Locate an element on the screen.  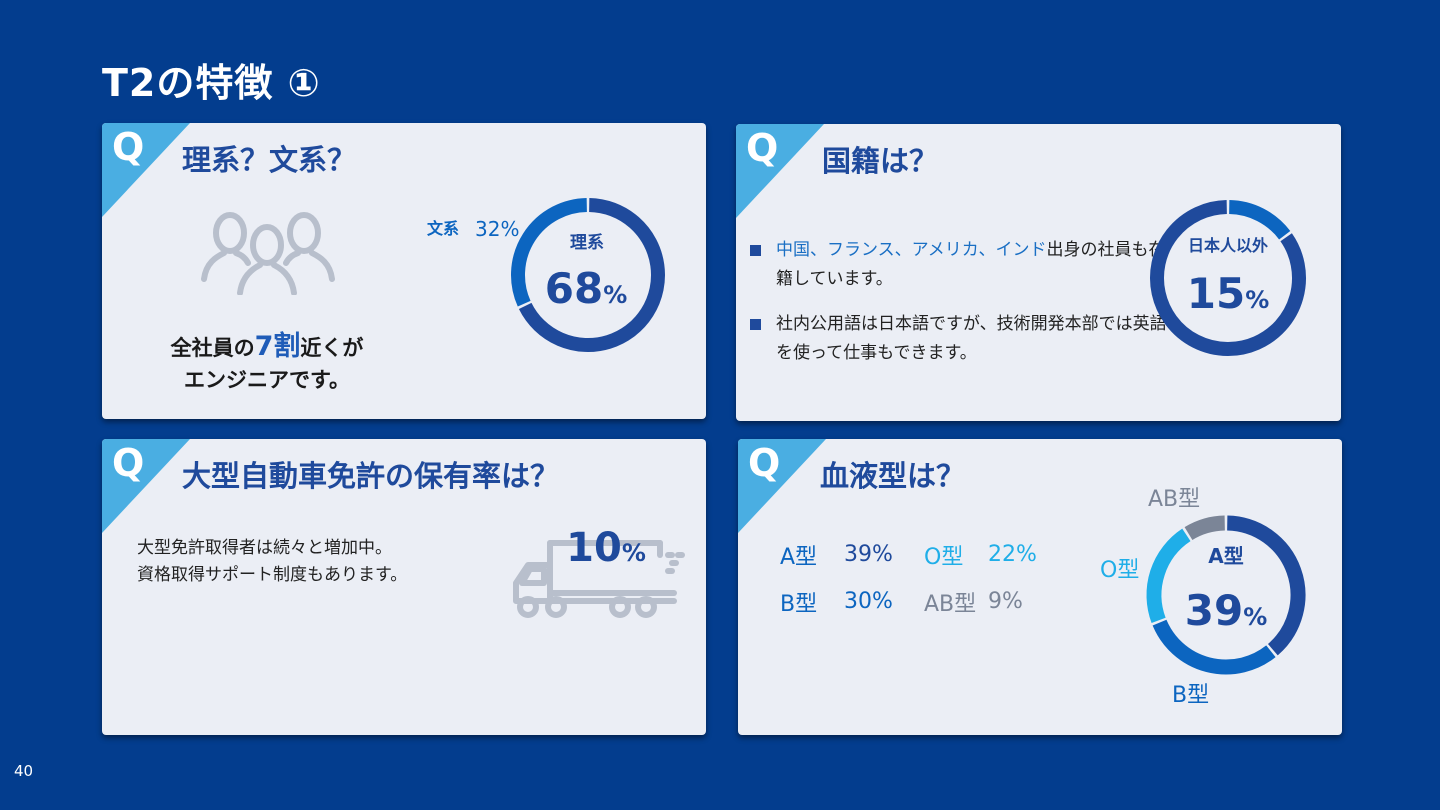
bullet-item: 中国、フランス、アメリカ、インド出身の社員も在籍しています。 is located at coordinates (960, 265).